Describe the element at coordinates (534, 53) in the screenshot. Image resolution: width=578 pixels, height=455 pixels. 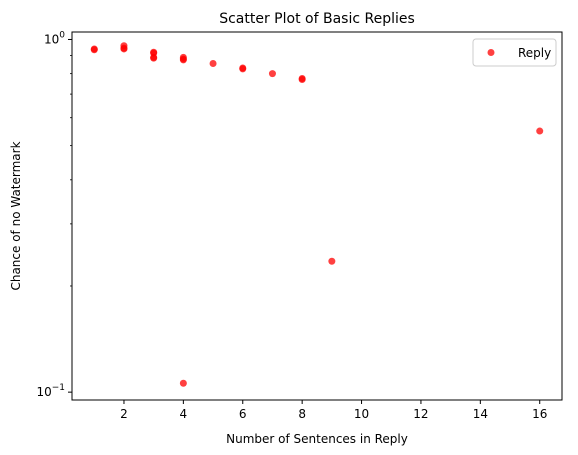
I see `legend-label-reply: Reply` at that location.